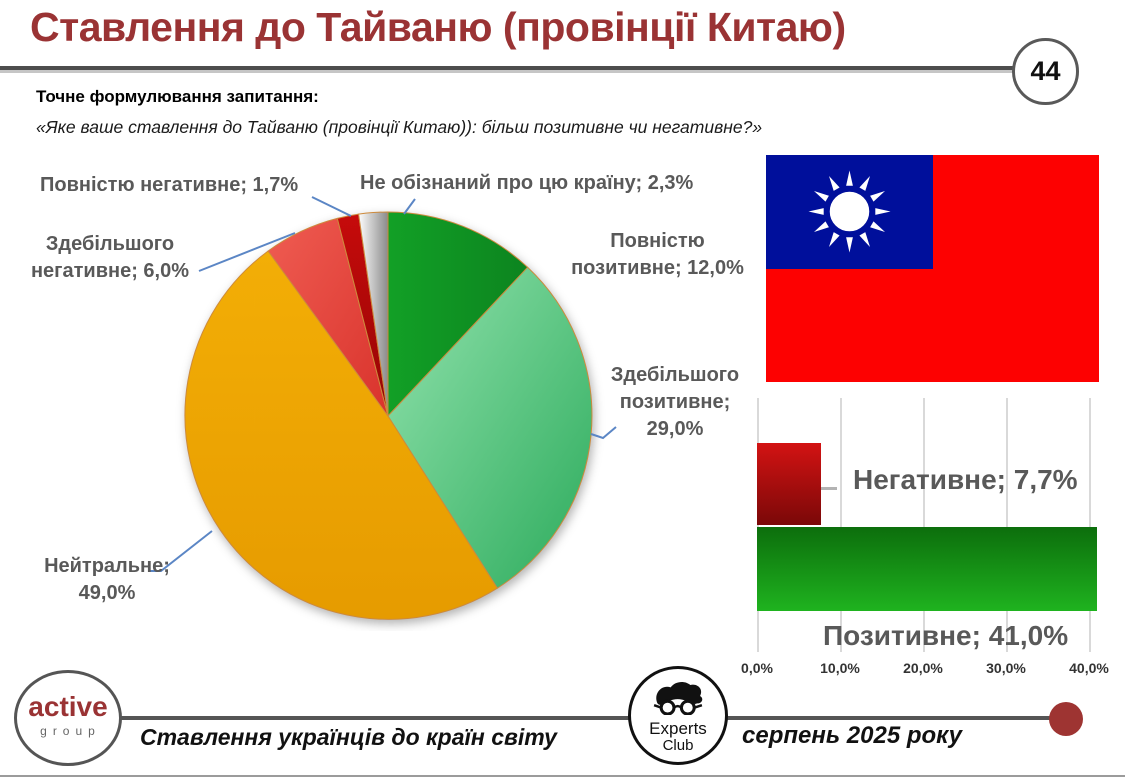 The height and width of the screenshot is (781, 1125). Describe the element at coordinates (667, 707) in the screenshot. I see `left-lens` at that location.